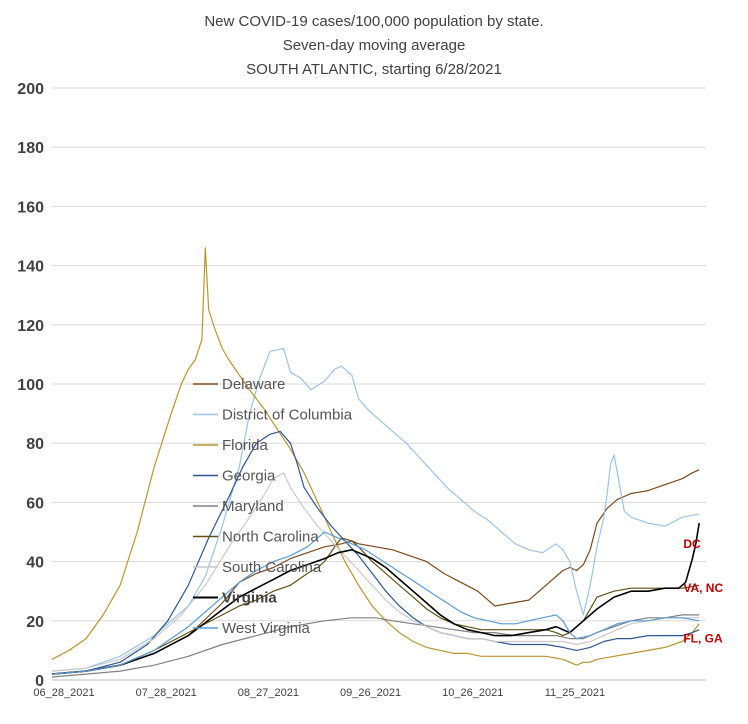 The height and width of the screenshot is (724, 748). I want to click on x-tick-label: 06_28_2021, so click(63, 693).